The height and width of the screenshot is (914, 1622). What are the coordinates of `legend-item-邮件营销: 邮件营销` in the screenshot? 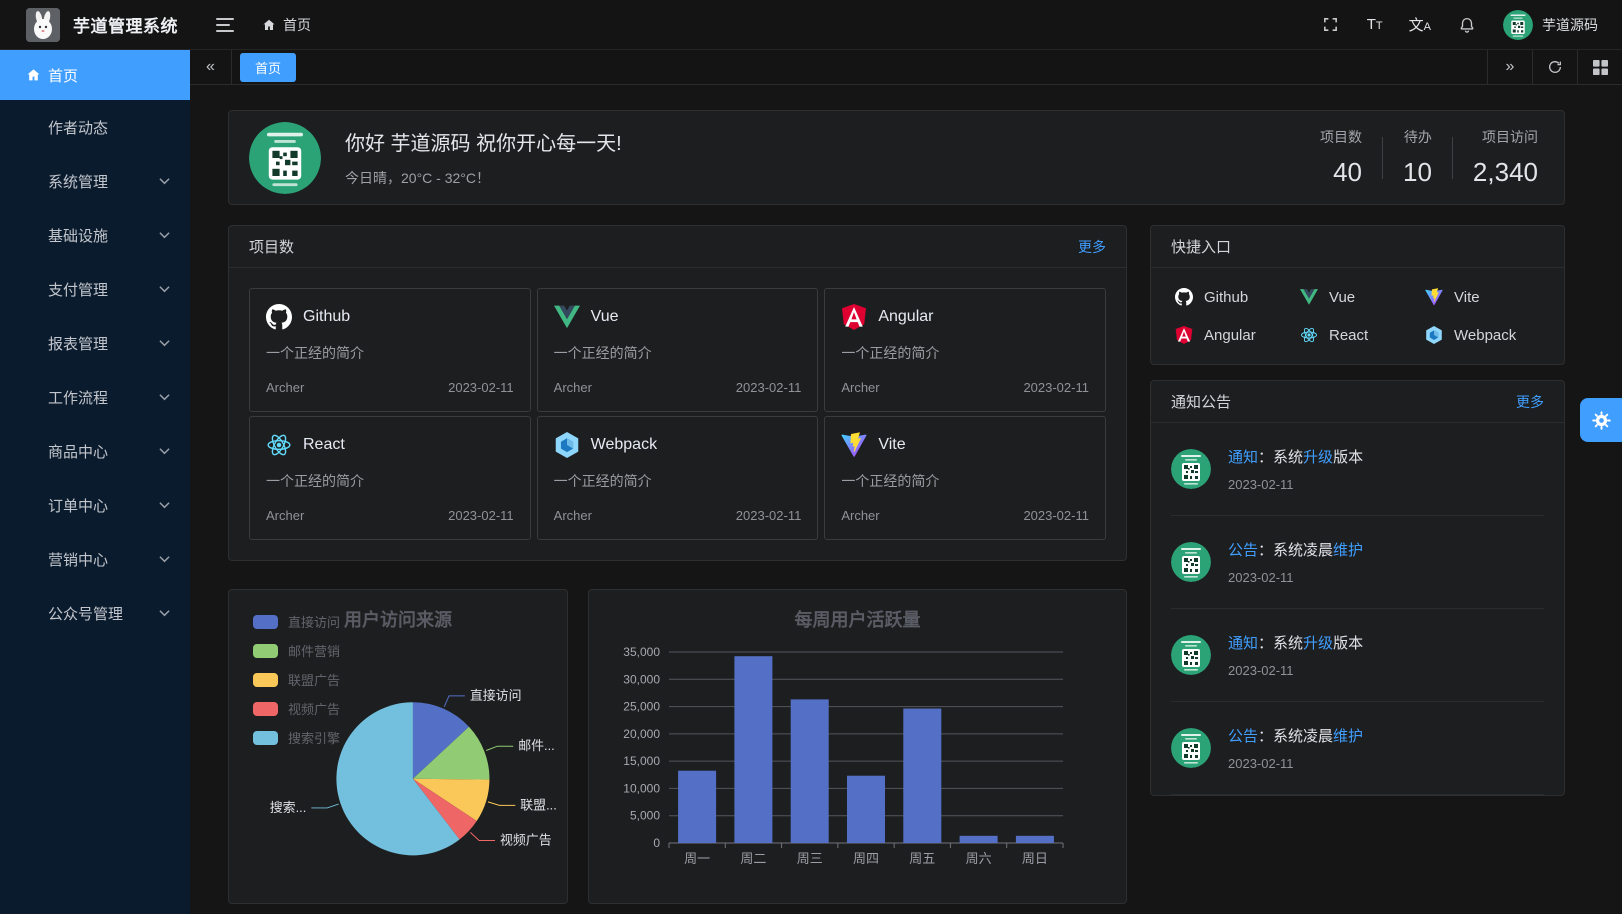 It's located at (296, 650).